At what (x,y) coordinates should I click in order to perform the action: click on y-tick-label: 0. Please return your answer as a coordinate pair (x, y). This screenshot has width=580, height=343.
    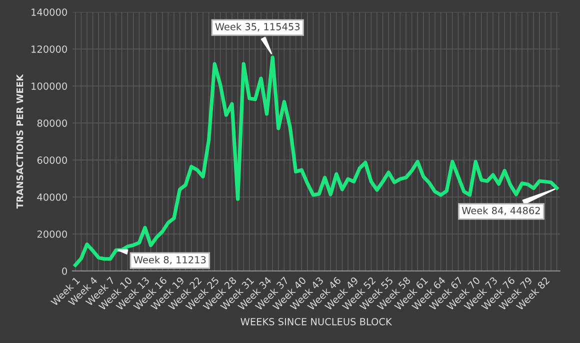
    Looking at the image, I should click on (64, 271).